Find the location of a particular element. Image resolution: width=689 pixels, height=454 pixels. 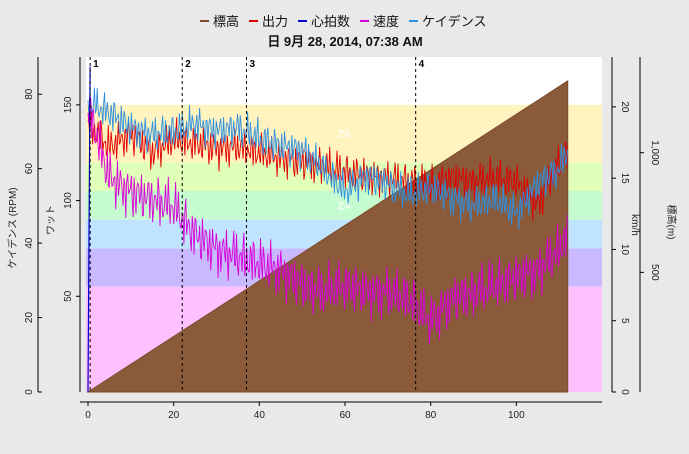

elevation-axis-tick-label: 1,000 is located at coordinates (654, 152).